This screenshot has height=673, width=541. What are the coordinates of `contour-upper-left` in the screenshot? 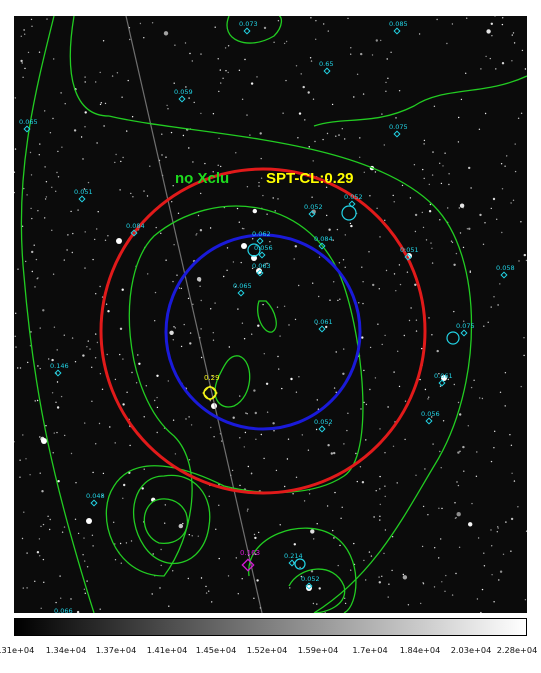 It's located at (89, 66).